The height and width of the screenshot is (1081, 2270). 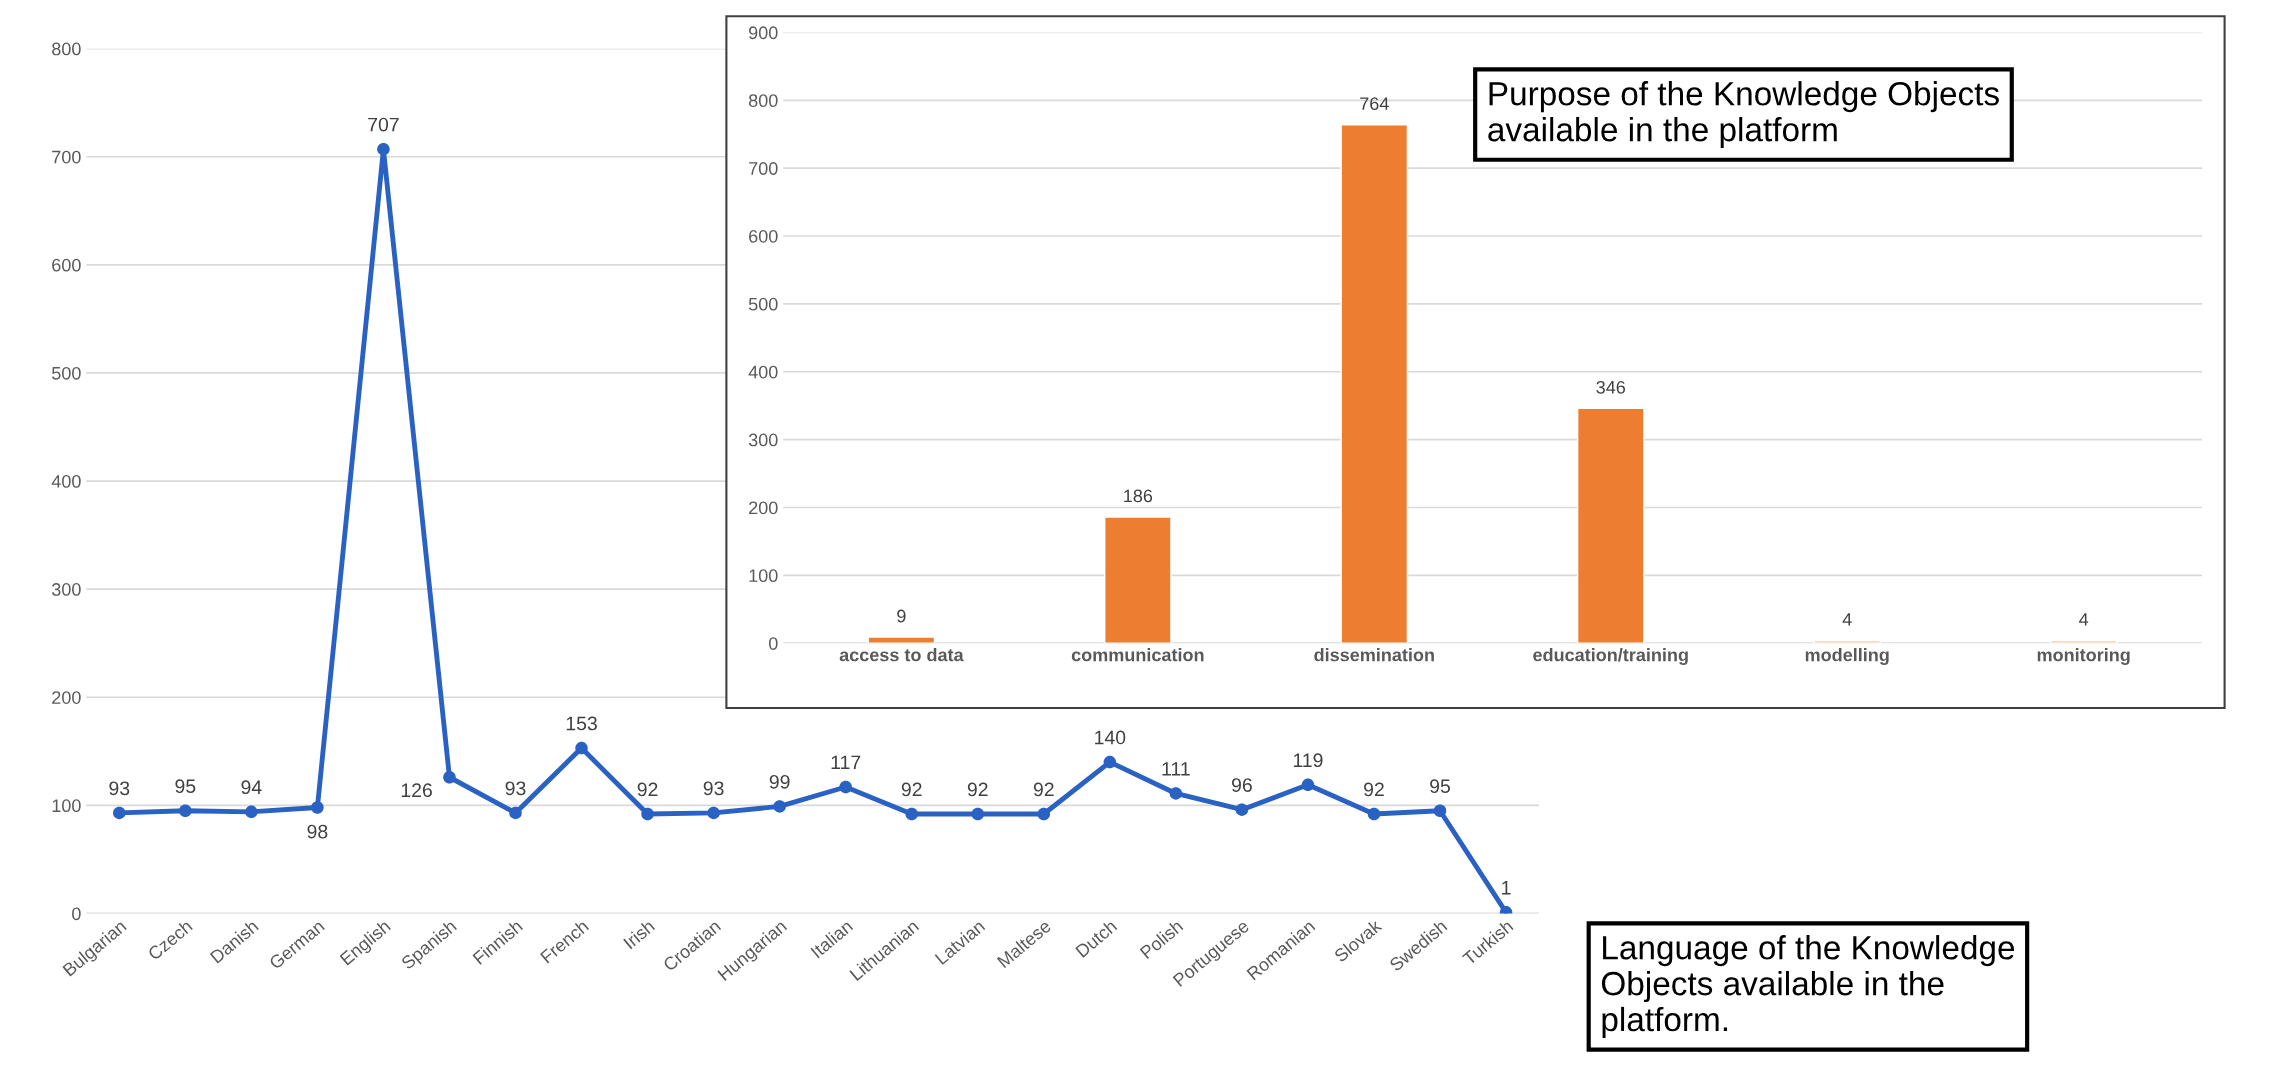 What do you see at coordinates (317, 831) in the screenshot?
I see `data-label: 98` at bounding box center [317, 831].